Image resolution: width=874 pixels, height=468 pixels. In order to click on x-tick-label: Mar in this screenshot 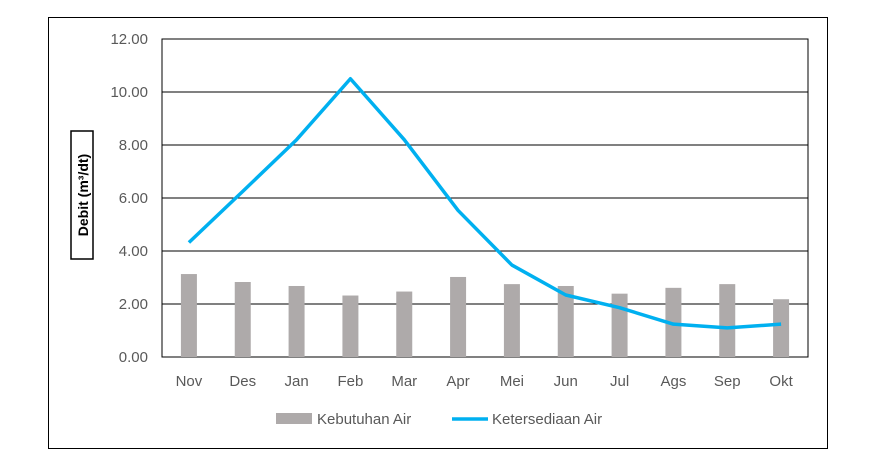, I will do `click(404, 381)`.